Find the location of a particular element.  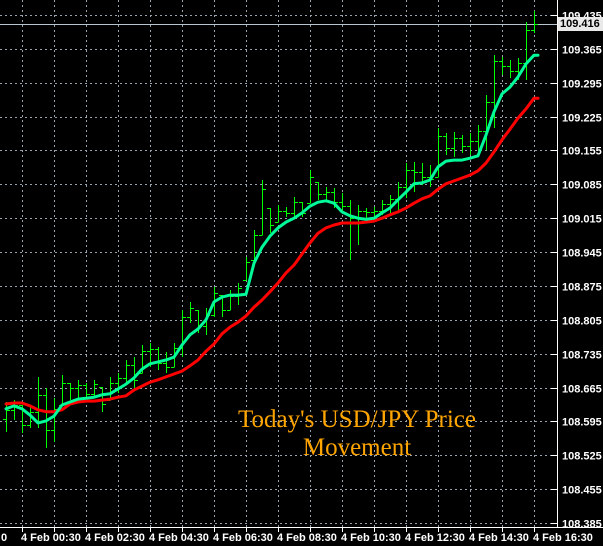

price-label: 109.295 is located at coordinates (582, 85).